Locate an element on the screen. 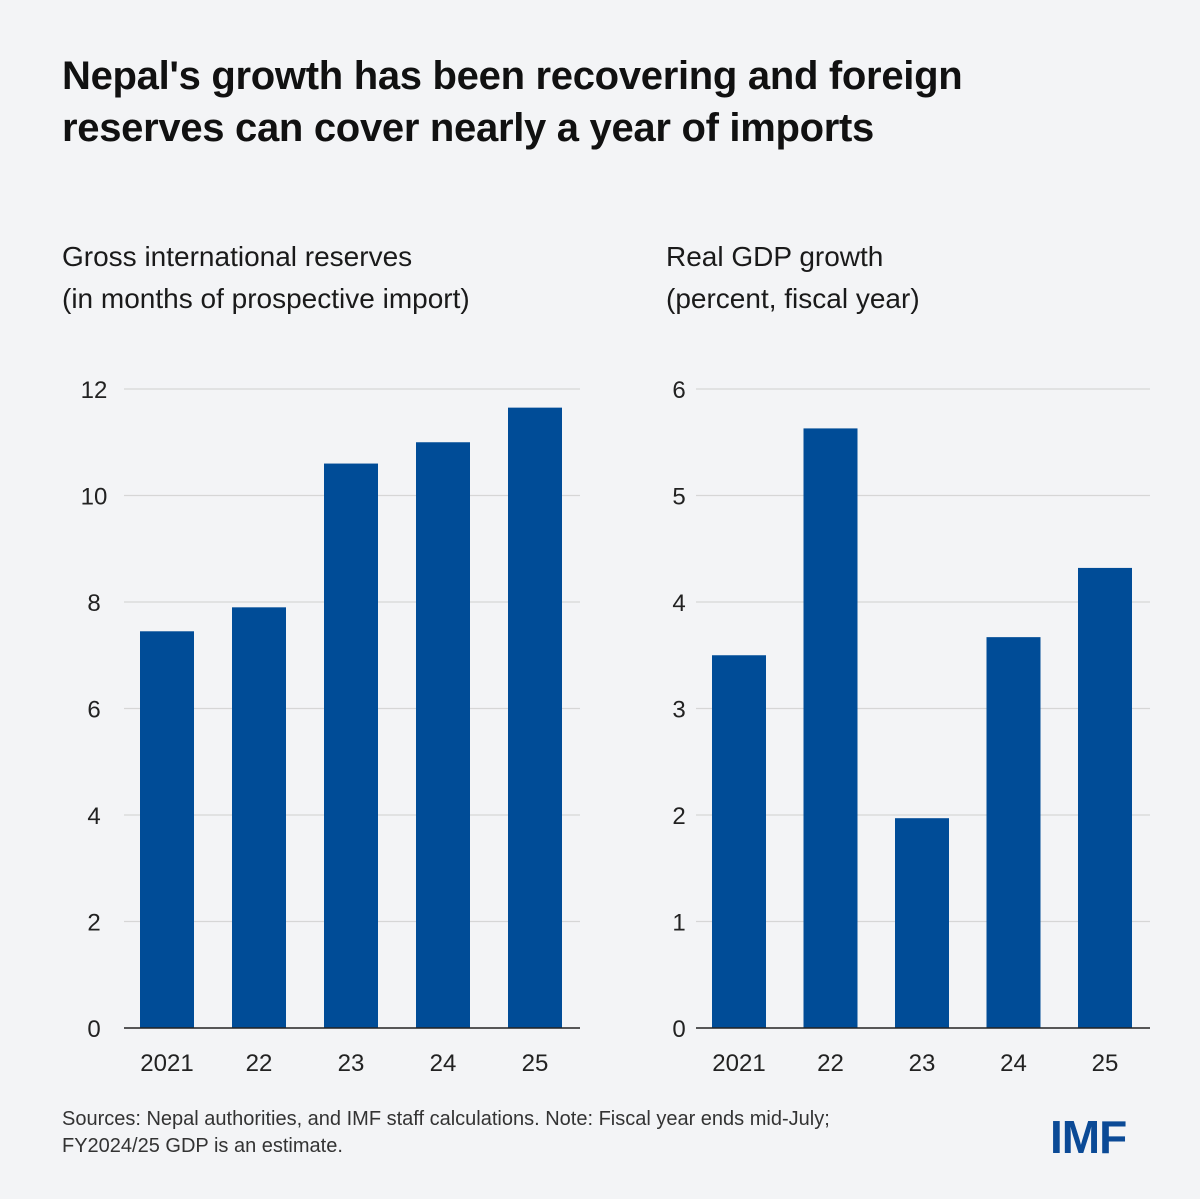  y-tick-label: 5 is located at coordinates (678, 497).